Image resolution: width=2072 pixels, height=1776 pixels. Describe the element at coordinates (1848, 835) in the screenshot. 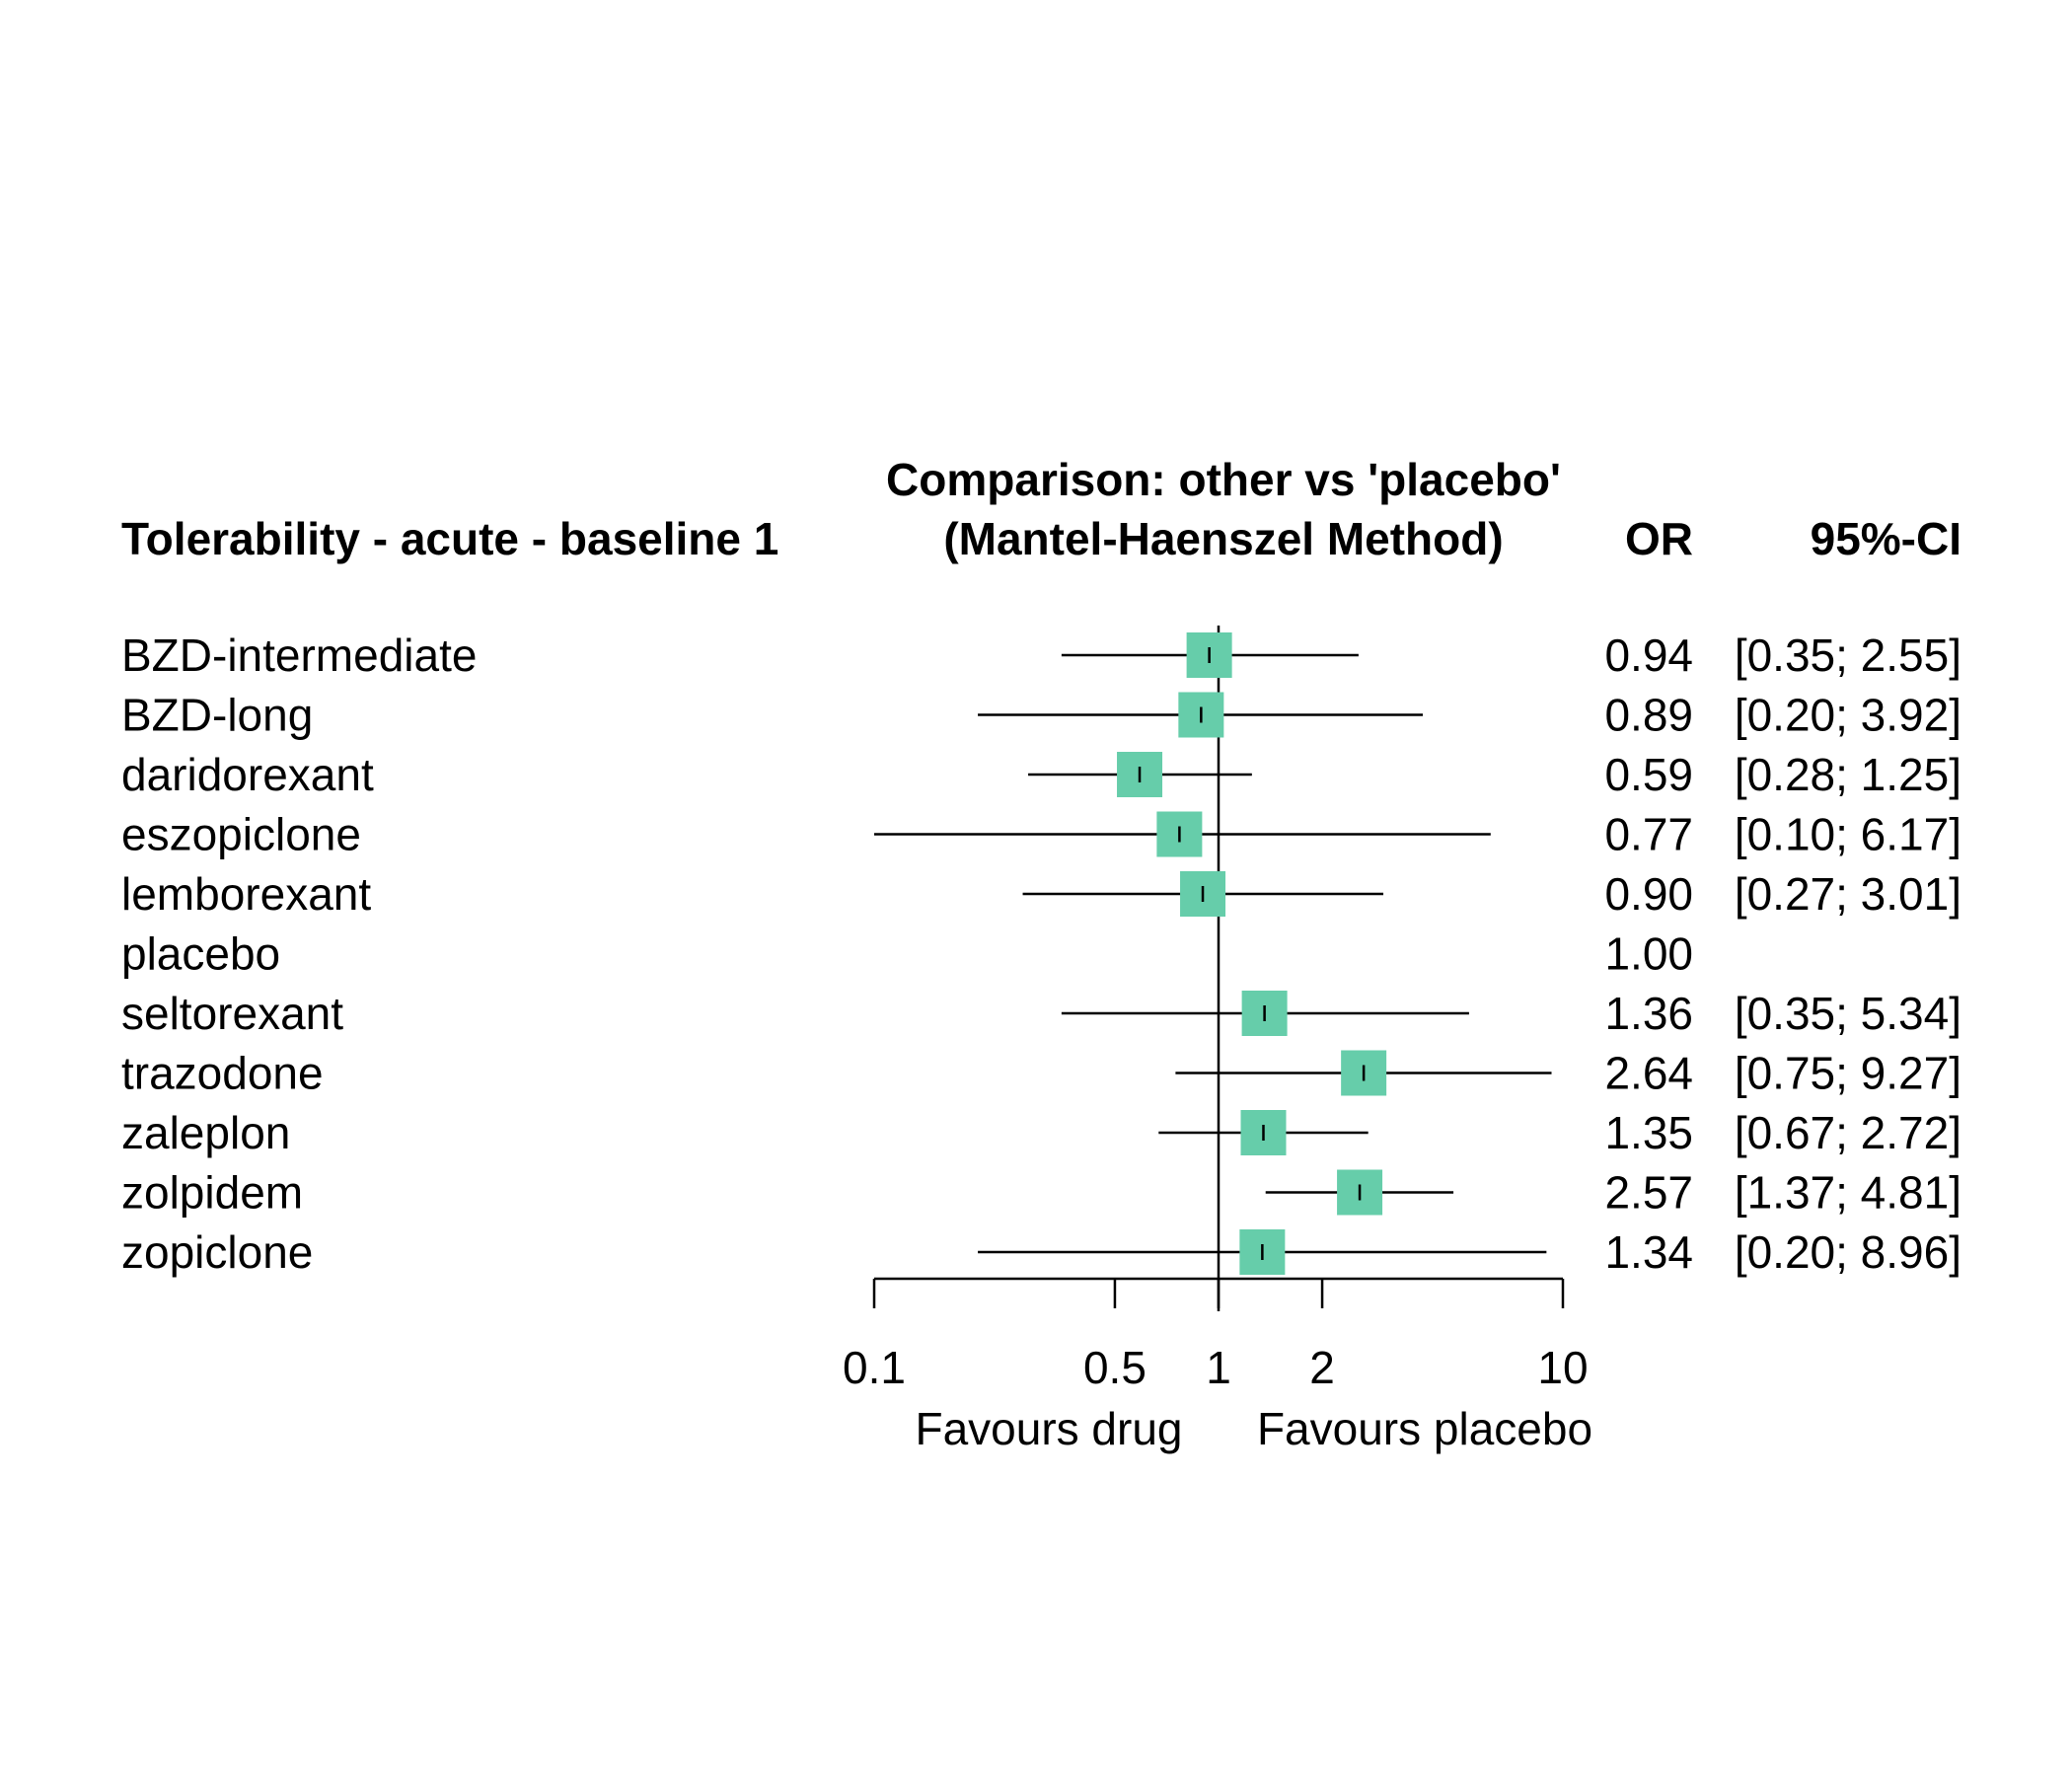

I see `ci-value: [0.10; 6.17]` at that location.